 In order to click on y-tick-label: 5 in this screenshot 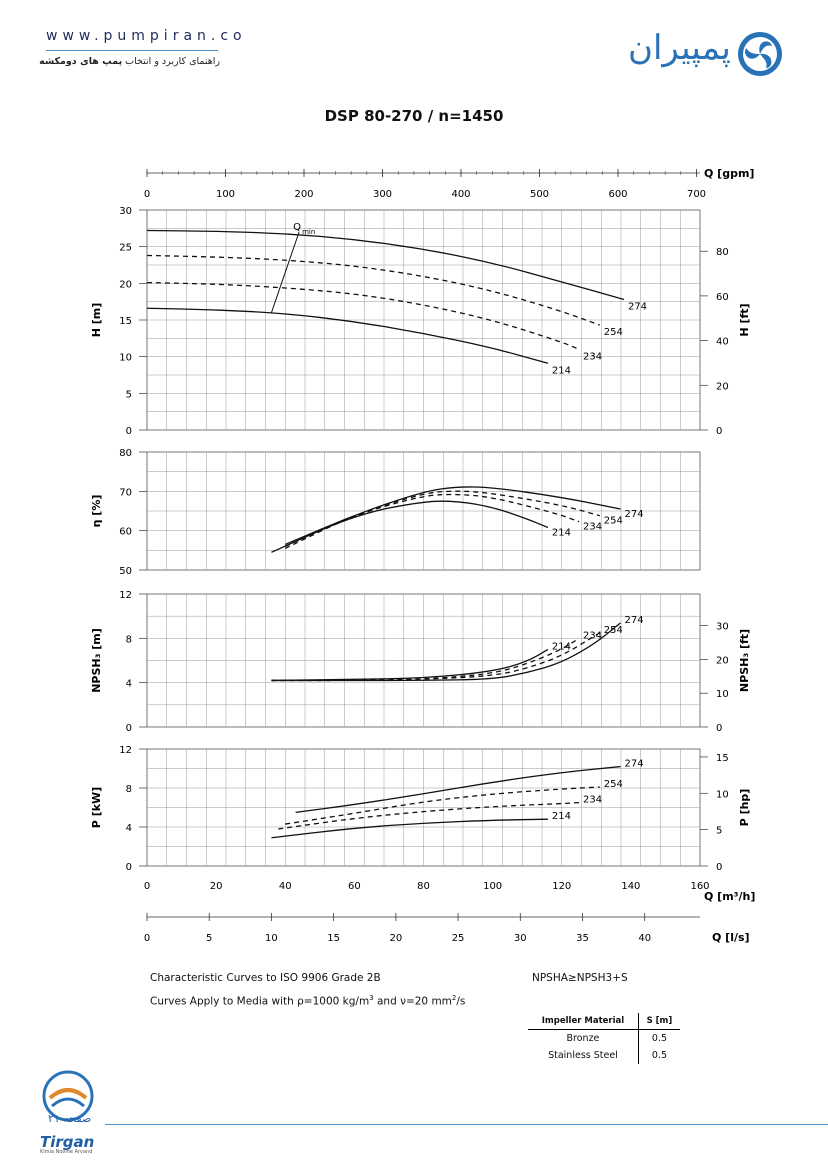, I will do `click(129, 394)`.